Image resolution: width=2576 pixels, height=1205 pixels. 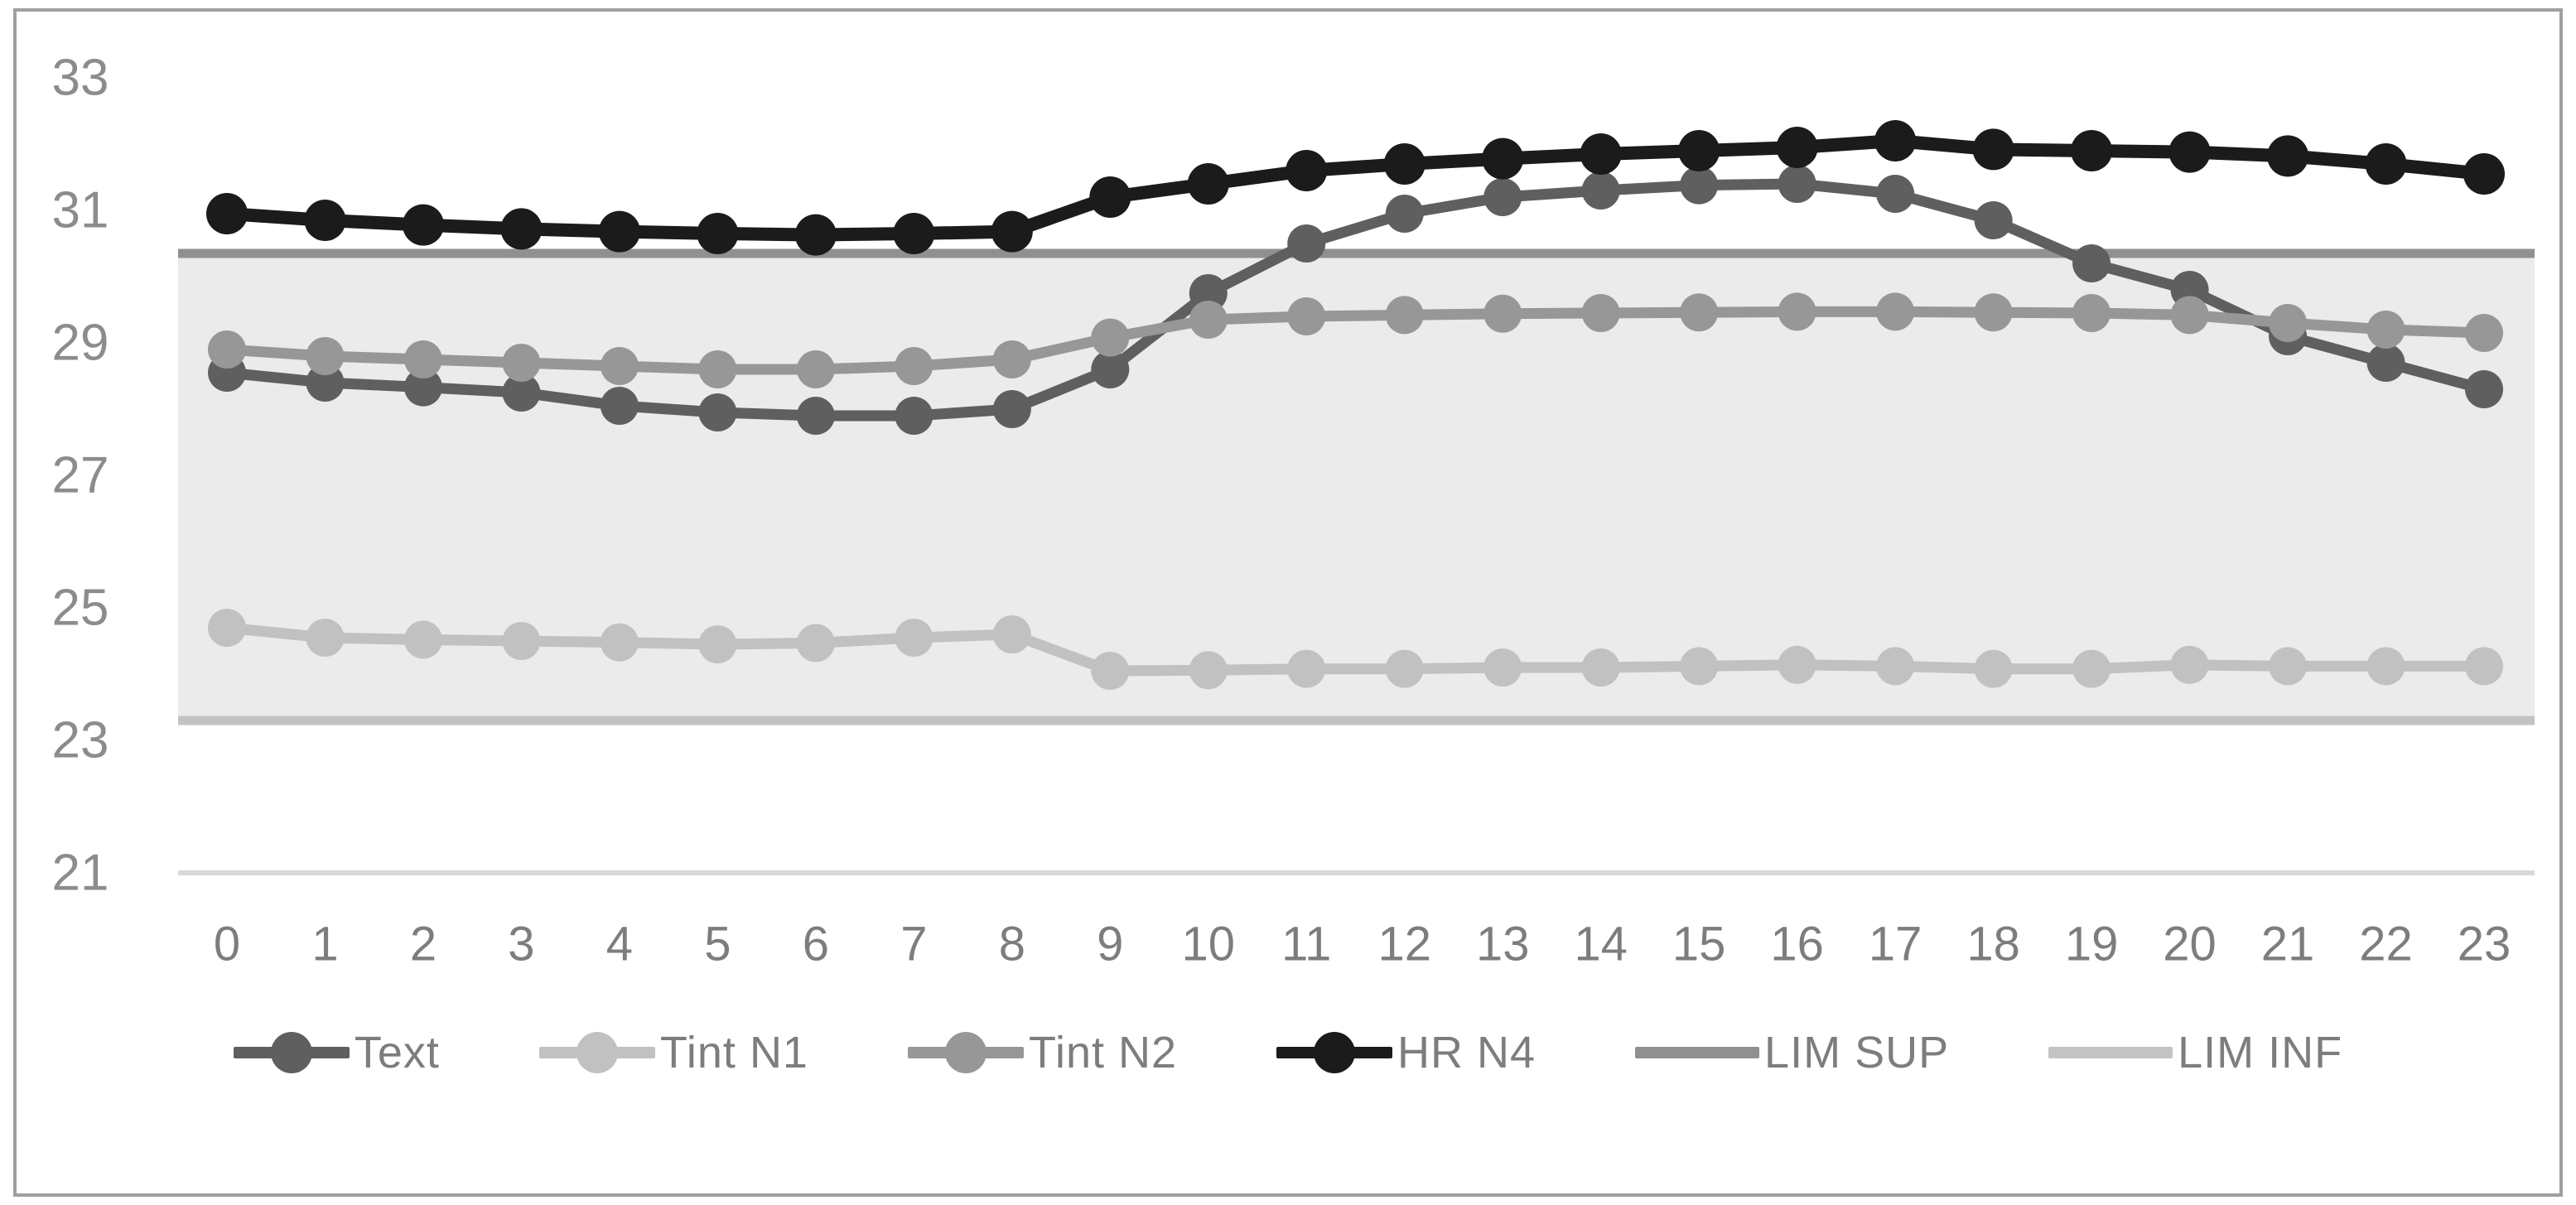 I want to click on legend-item-tint-n2: Tint N2, so click(x=1043, y=1052).